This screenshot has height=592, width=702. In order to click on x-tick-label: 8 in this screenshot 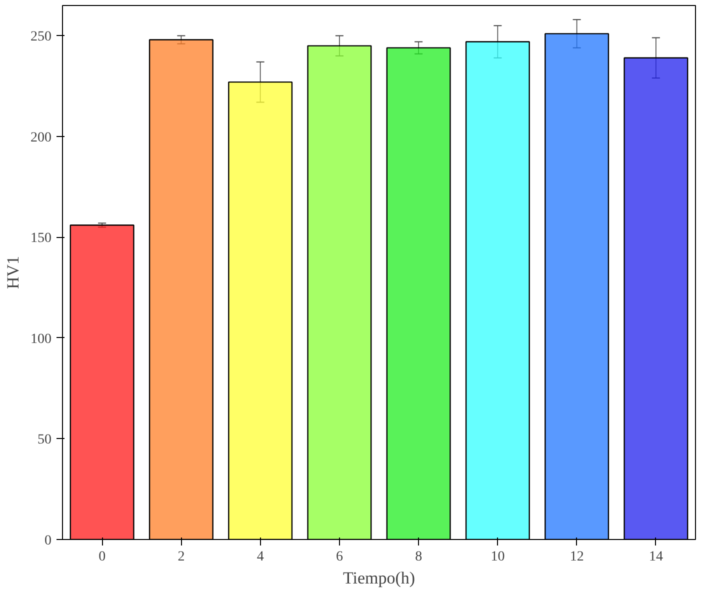, I will do `click(418, 557)`.